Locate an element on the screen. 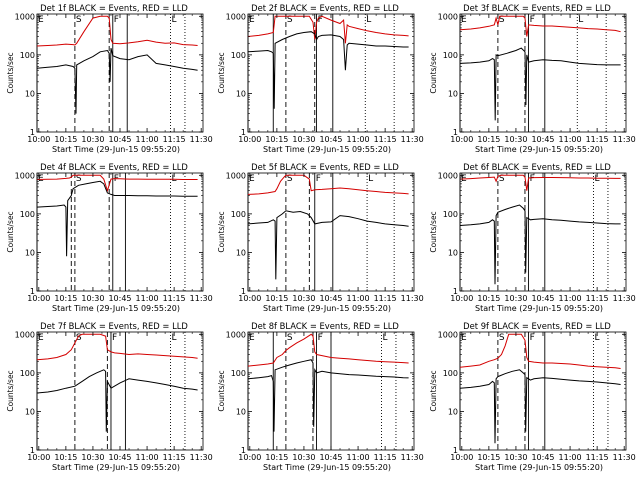 The width and height of the screenshot is (640, 480). panel-title: Det 7f BLACK = Events, RED = LLD is located at coordinates (114, 326).